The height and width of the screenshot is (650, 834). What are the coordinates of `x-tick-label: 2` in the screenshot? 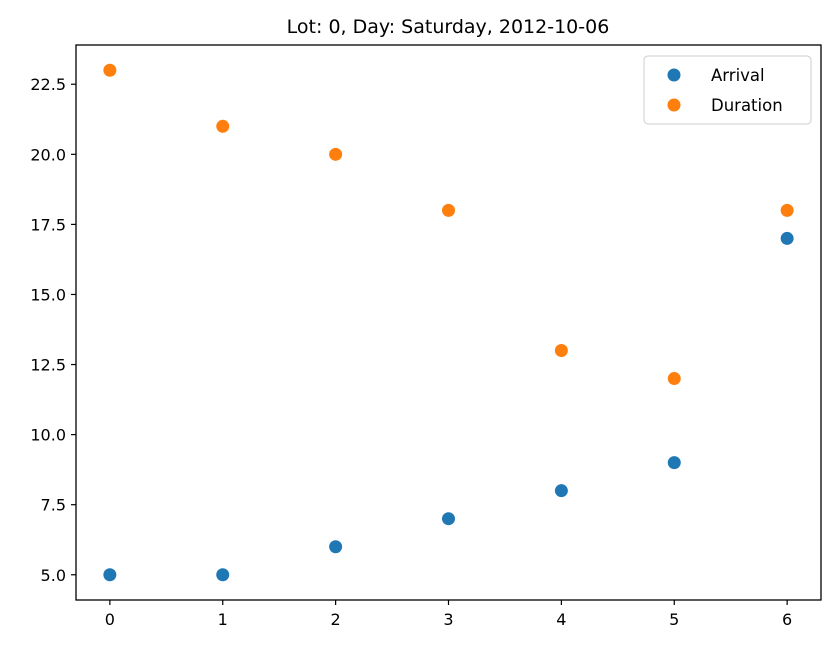 It's located at (336, 619).